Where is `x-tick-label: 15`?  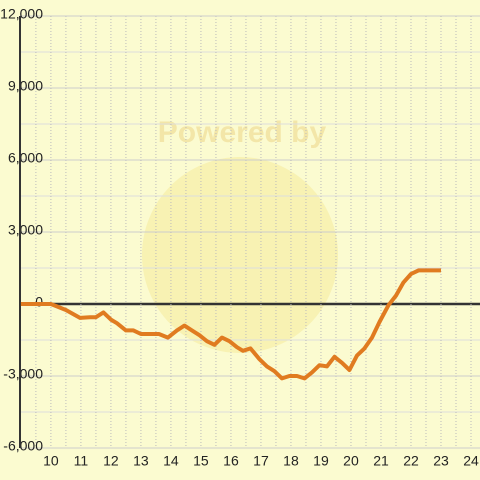
x-tick-label: 15 is located at coordinates (201, 461).